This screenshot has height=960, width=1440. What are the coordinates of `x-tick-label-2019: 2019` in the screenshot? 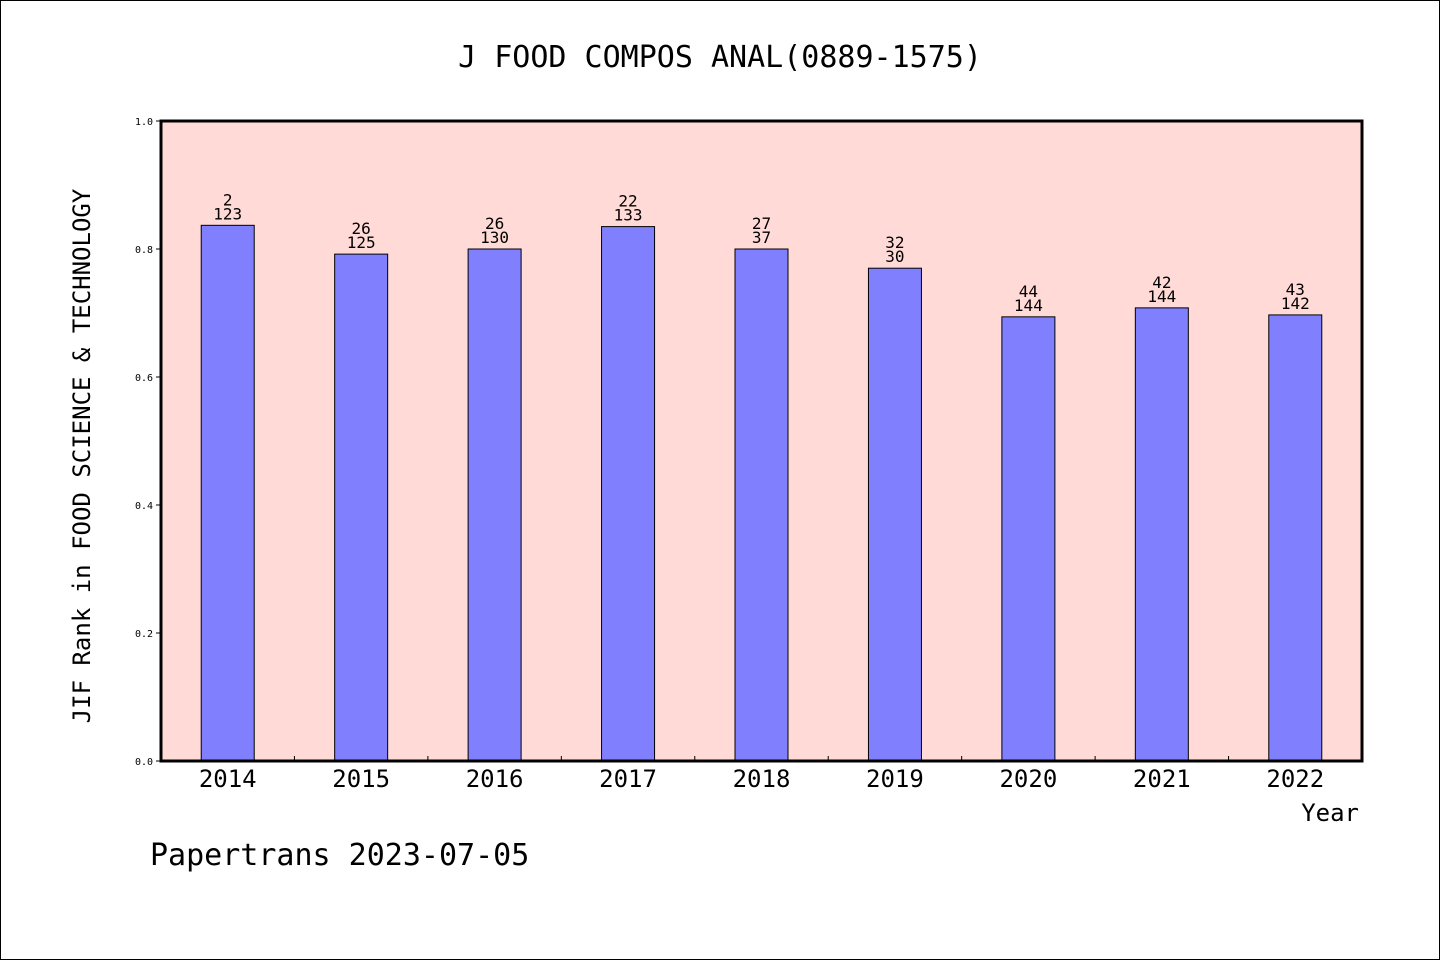 It's located at (895, 779).